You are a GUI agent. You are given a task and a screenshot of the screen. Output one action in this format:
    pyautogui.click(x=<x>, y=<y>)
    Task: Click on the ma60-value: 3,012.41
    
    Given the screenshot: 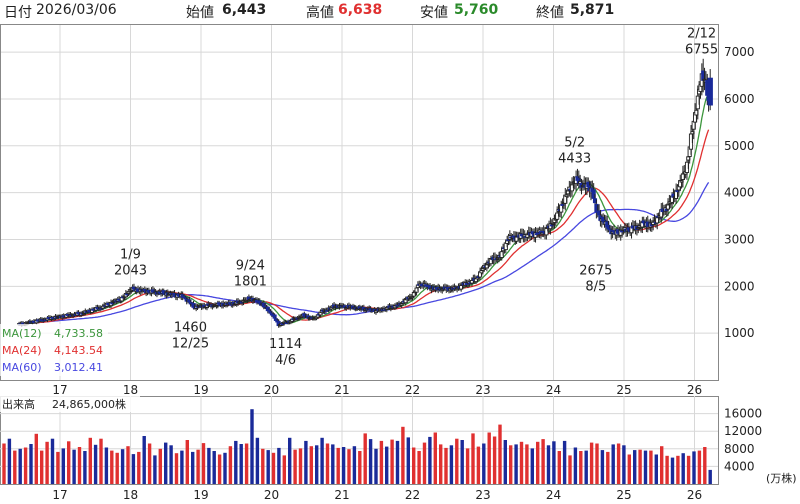 What is the action you would take?
    pyautogui.click(x=78, y=367)
    